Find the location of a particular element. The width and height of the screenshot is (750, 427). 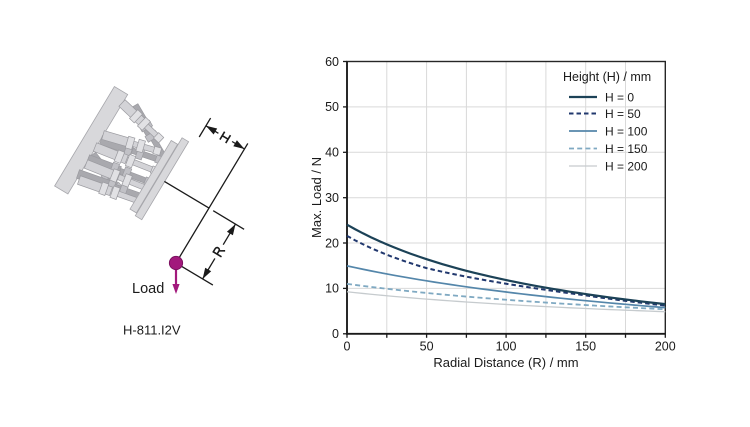

svg-text: H = 50 is located at coordinates (623, 114).